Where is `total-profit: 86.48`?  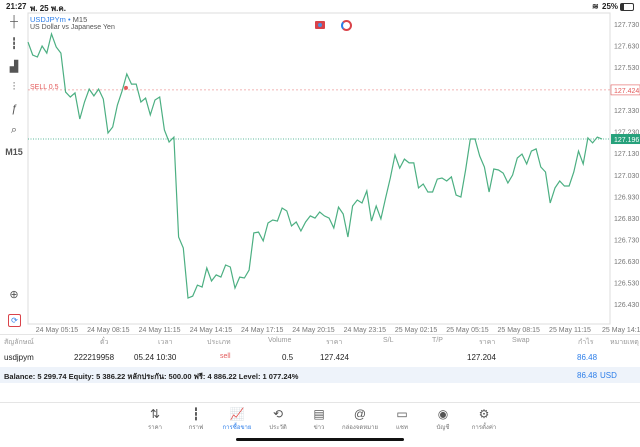
total-profit: 86.48 is located at coordinates (587, 375).